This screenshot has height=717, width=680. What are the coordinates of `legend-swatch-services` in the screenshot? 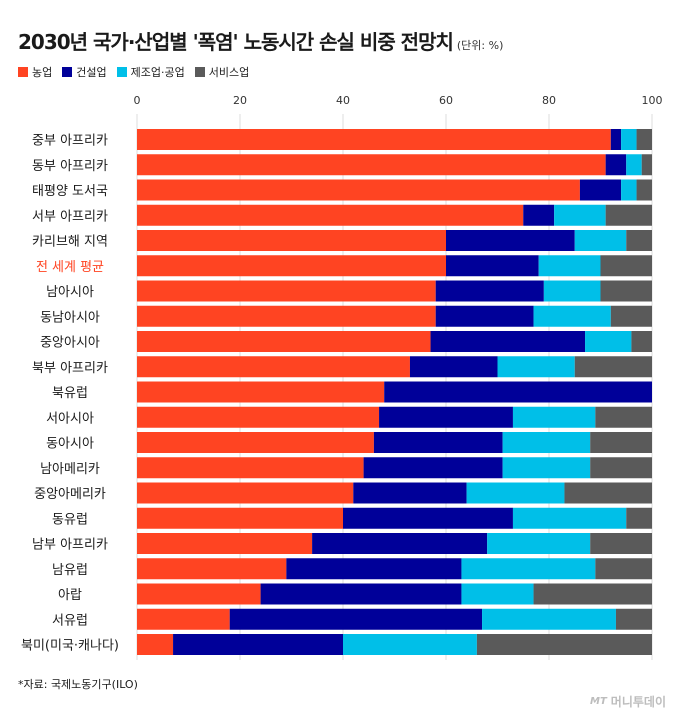 It's located at (199, 72).